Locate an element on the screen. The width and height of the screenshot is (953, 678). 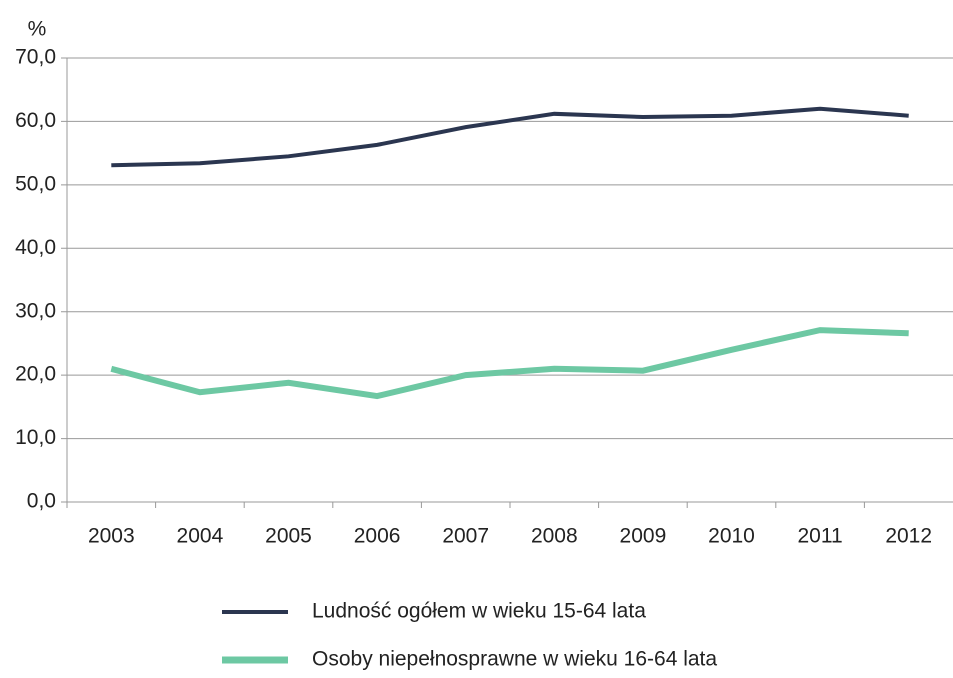
legend-label: Osoby niepełnosprawne w wieku 16-64 lata is located at coordinates (514, 659).